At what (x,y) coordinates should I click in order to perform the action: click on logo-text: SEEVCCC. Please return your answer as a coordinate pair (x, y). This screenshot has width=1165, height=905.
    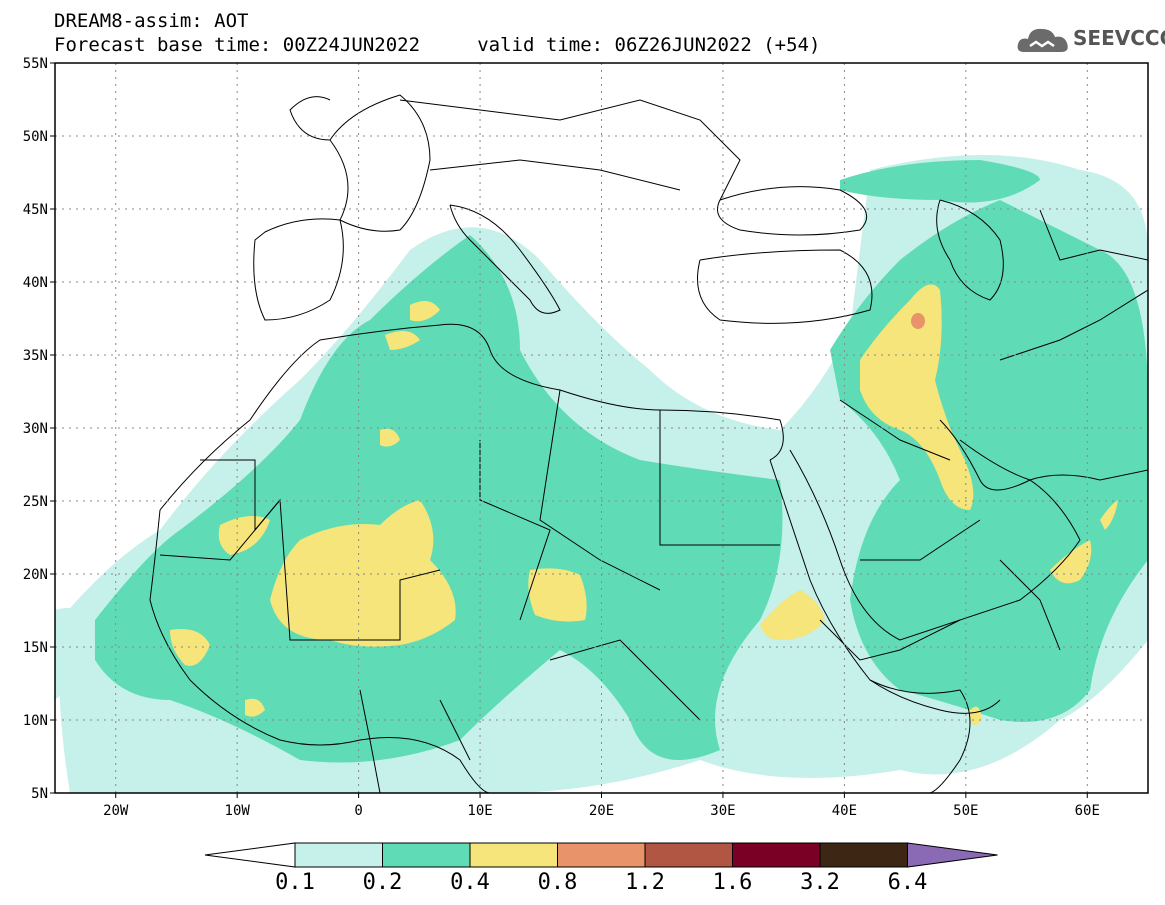
    Looking at the image, I should click on (1119, 38).